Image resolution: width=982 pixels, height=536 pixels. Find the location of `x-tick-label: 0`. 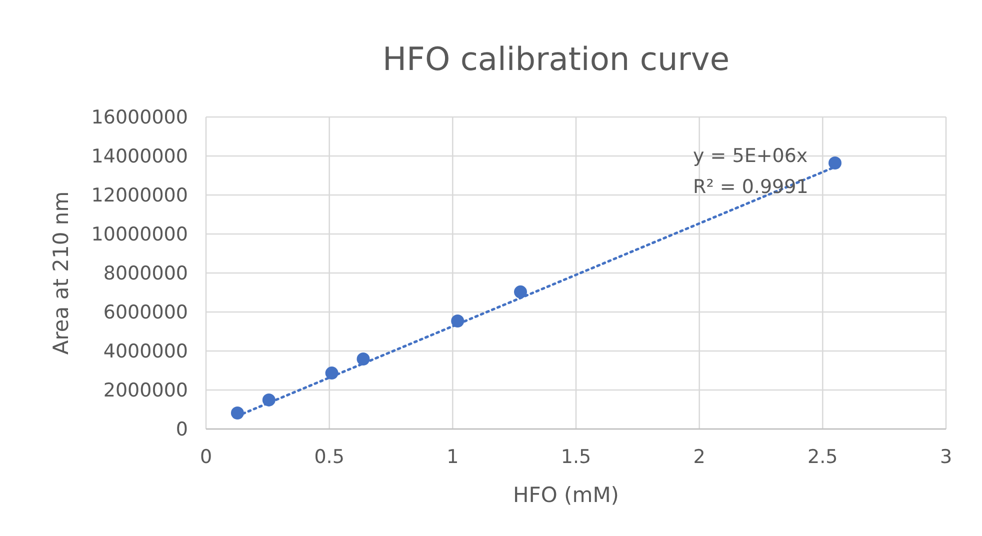

x-tick-label: 0 is located at coordinates (206, 457).